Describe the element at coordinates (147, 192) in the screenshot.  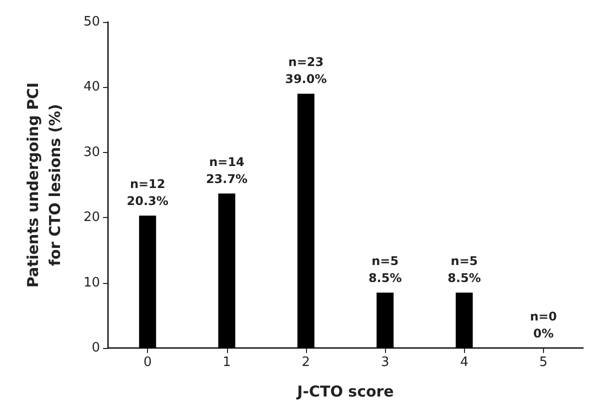
I see `data-label: n=12 20.3%` at that location.